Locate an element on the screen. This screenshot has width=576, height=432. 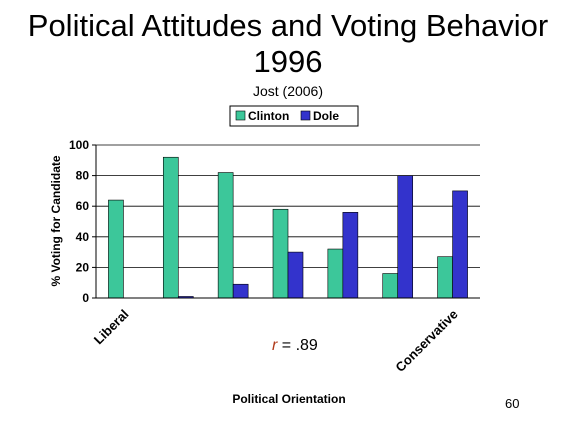
y-tick-label: 80 is located at coordinates (83, 176).